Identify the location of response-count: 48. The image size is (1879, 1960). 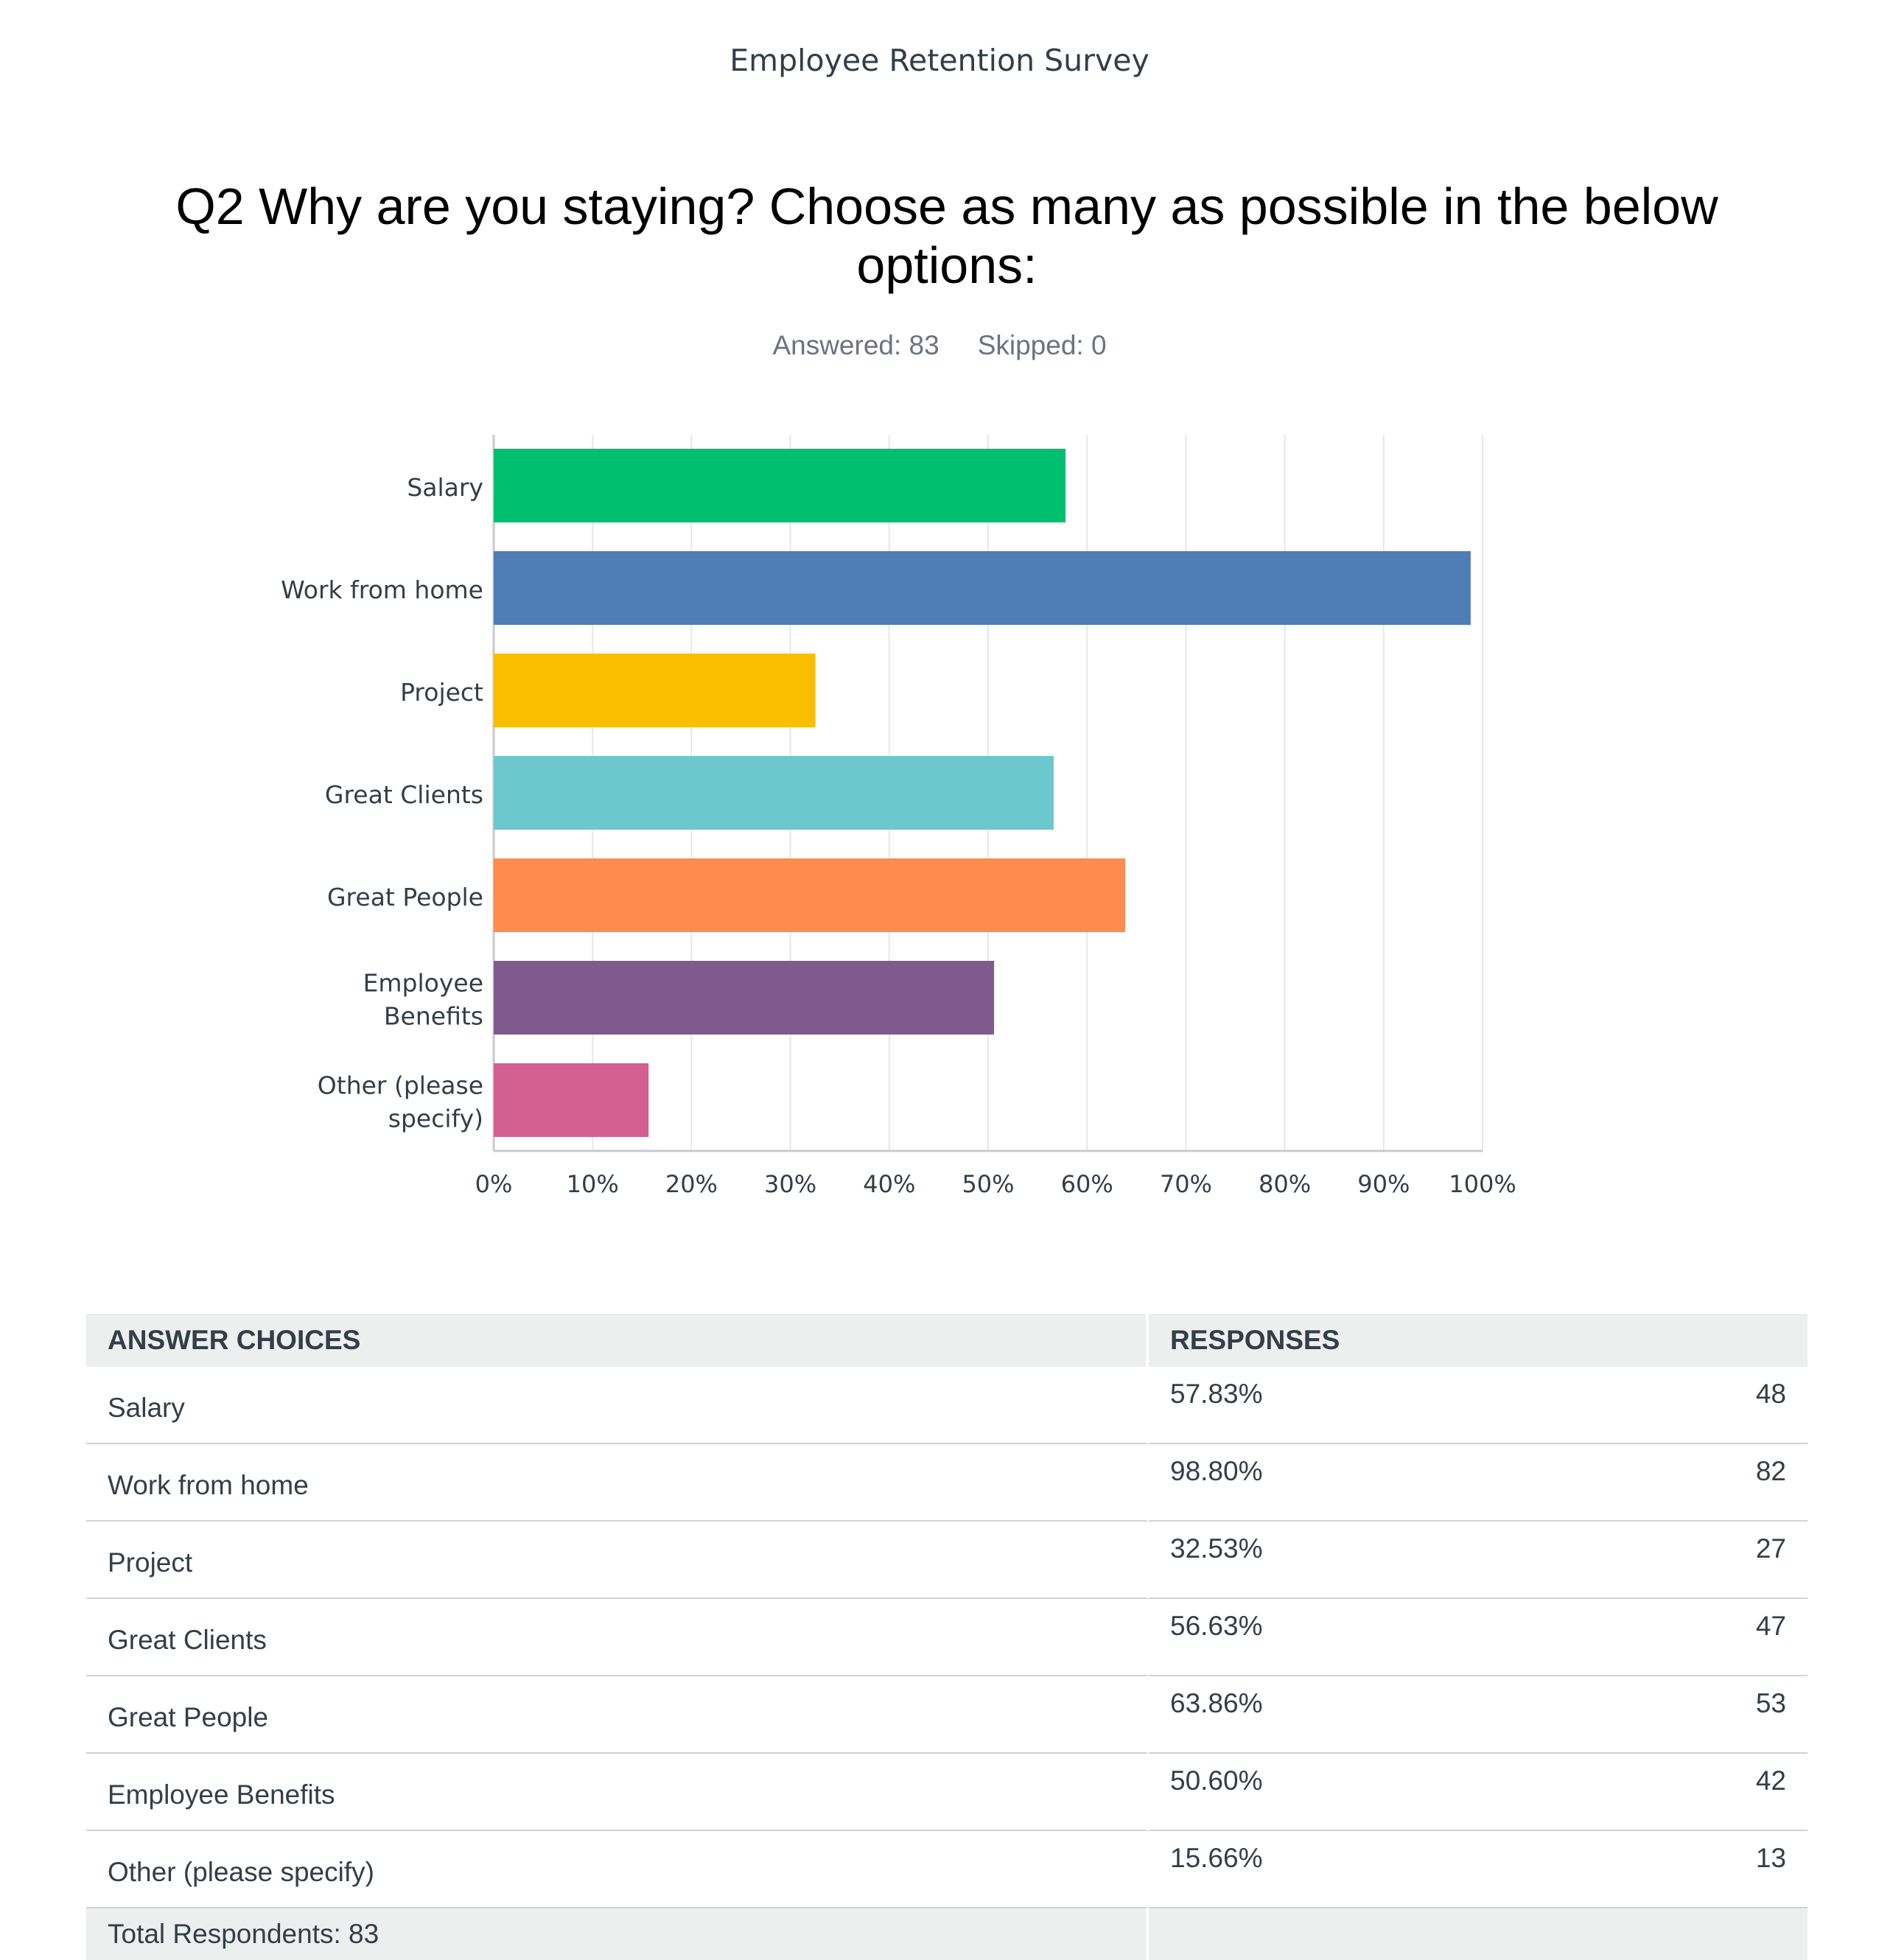
(1770, 1394).